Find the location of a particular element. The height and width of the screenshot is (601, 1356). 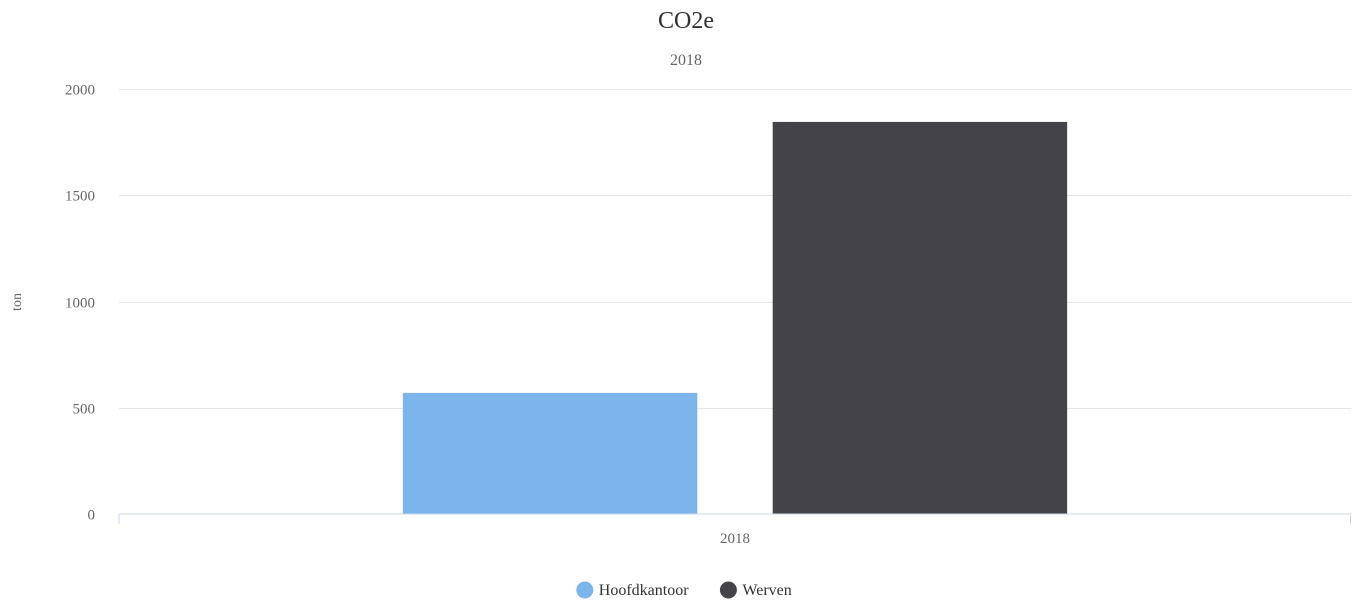

legend-label: Hoofdkantoor is located at coordinates (644, 590).